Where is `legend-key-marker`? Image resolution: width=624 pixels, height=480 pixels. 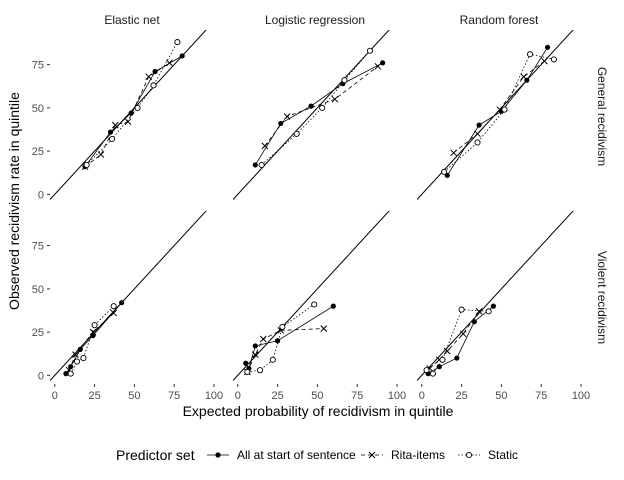 legend-key-marker is located at coordinates (372, 455).